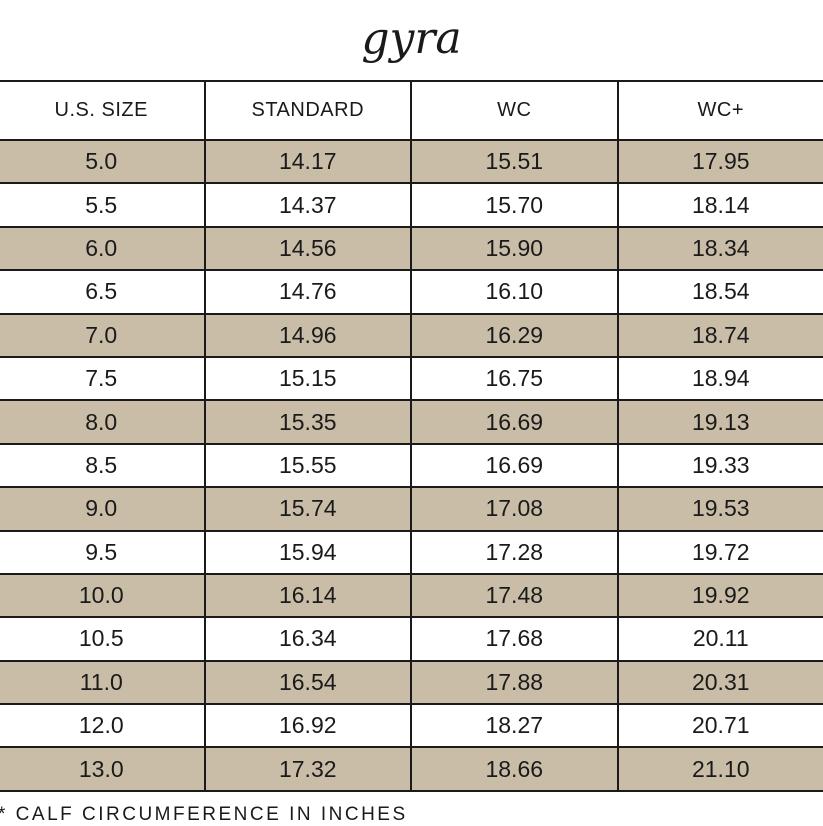 The image size is (823, 826). I want to click on cell-wc-plus: 18.34, so click(720, 248).